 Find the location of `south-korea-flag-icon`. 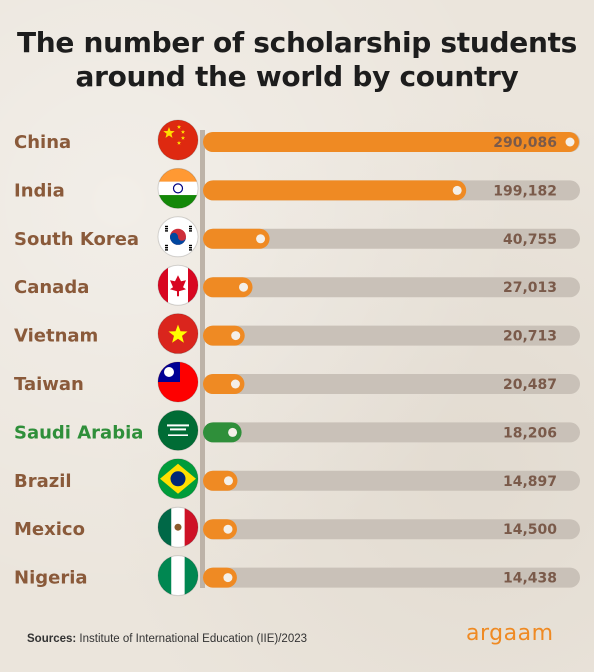

south-korea-flag-icon is located at coordinates (178, 237).